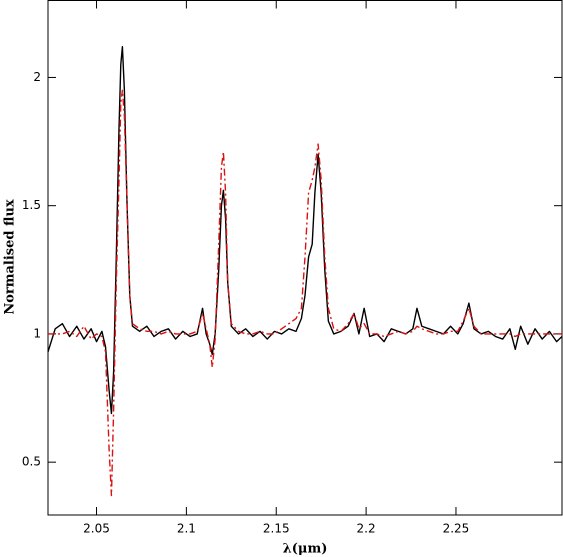 This screenshot has width=563, height=557. Describe the element at coordinates (186, 529) in the screenshot. I see `x-tick-label: 2.1` at that location.